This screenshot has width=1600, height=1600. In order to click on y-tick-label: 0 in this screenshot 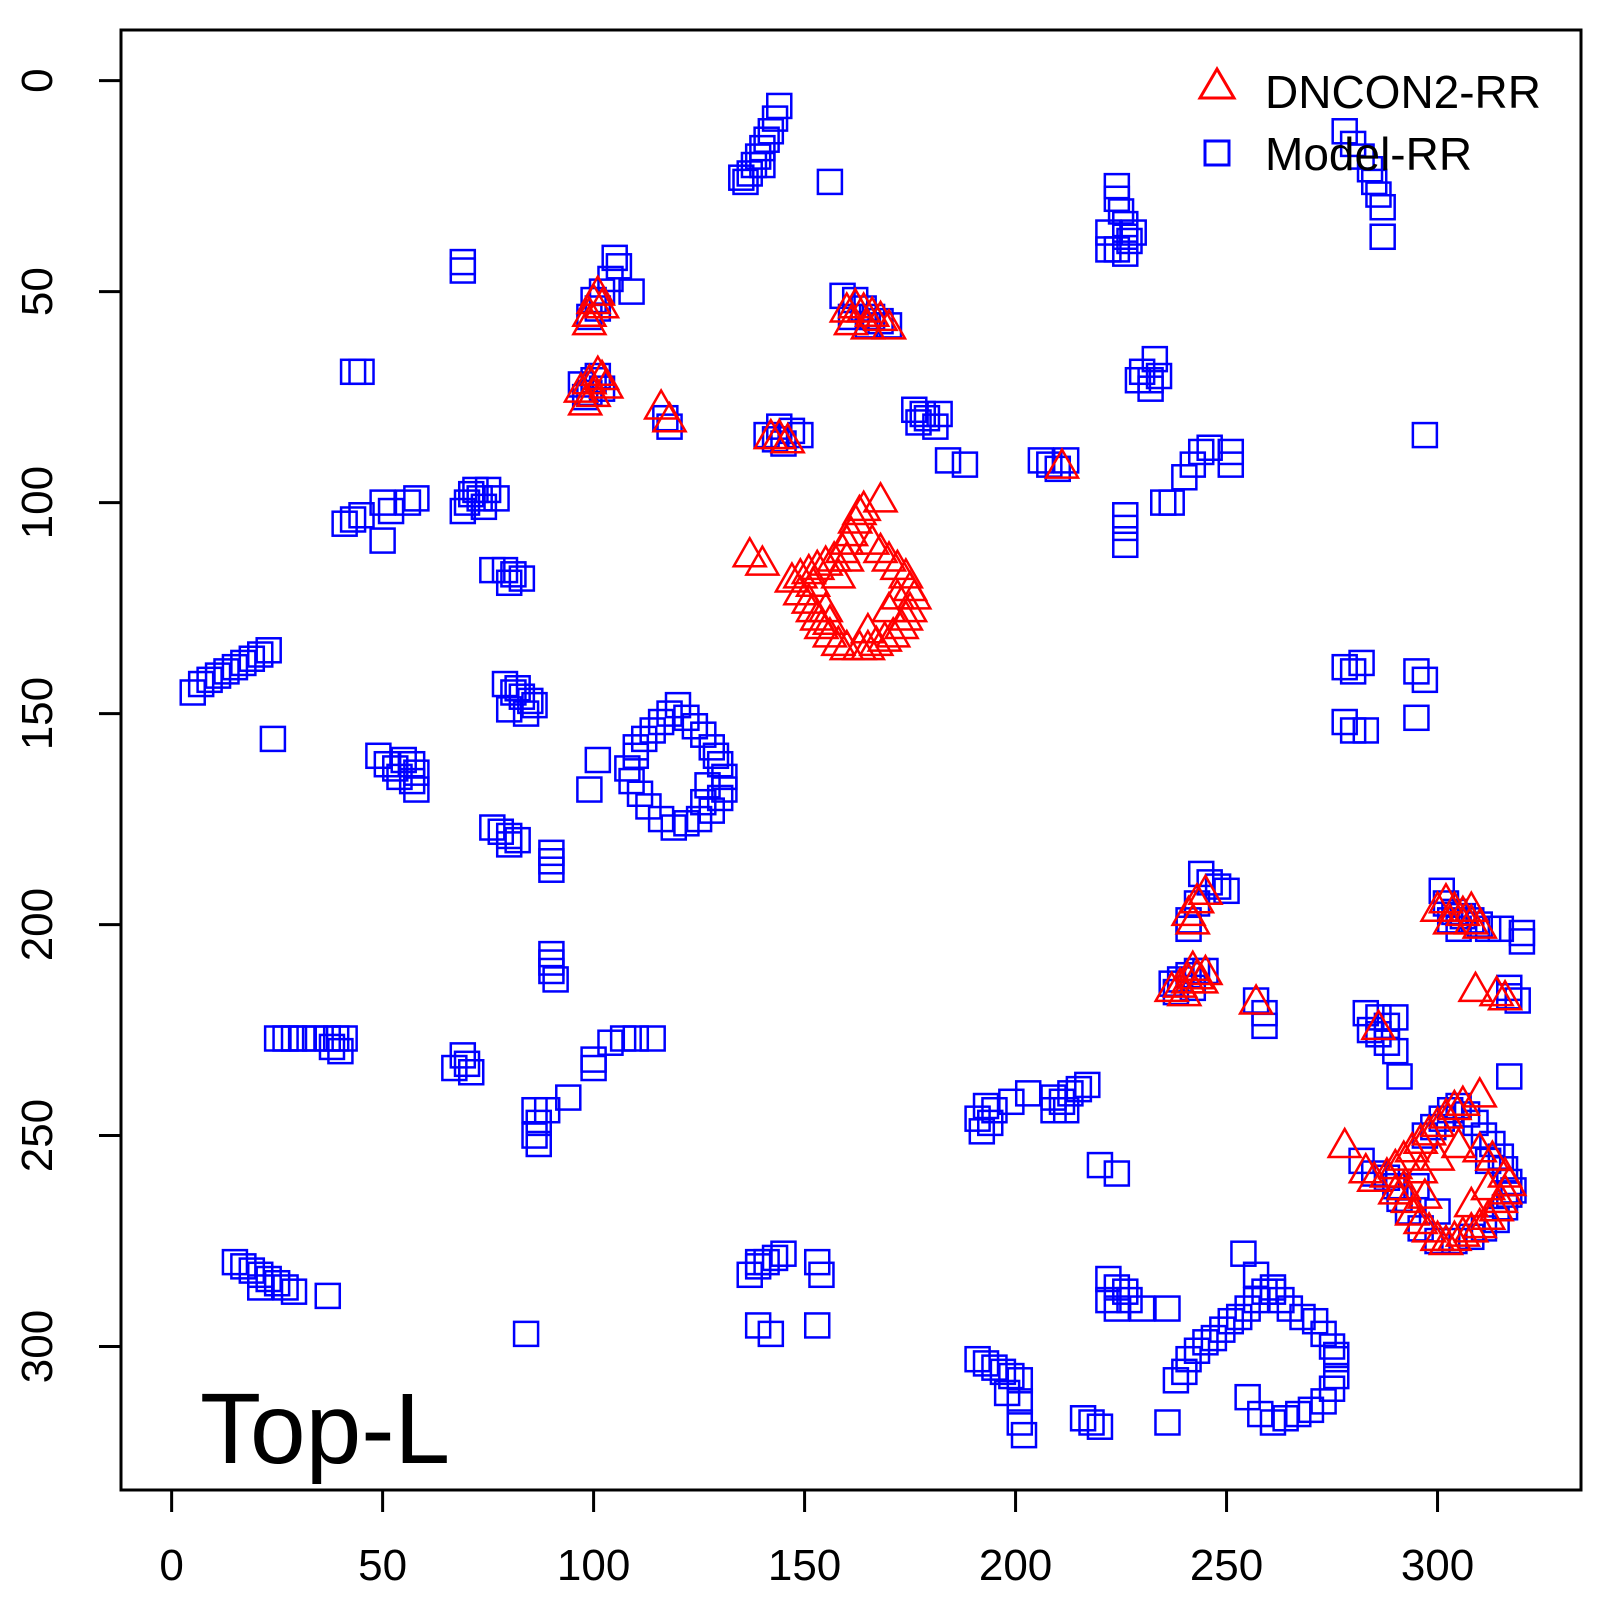, I will do `click(37, 80)`.